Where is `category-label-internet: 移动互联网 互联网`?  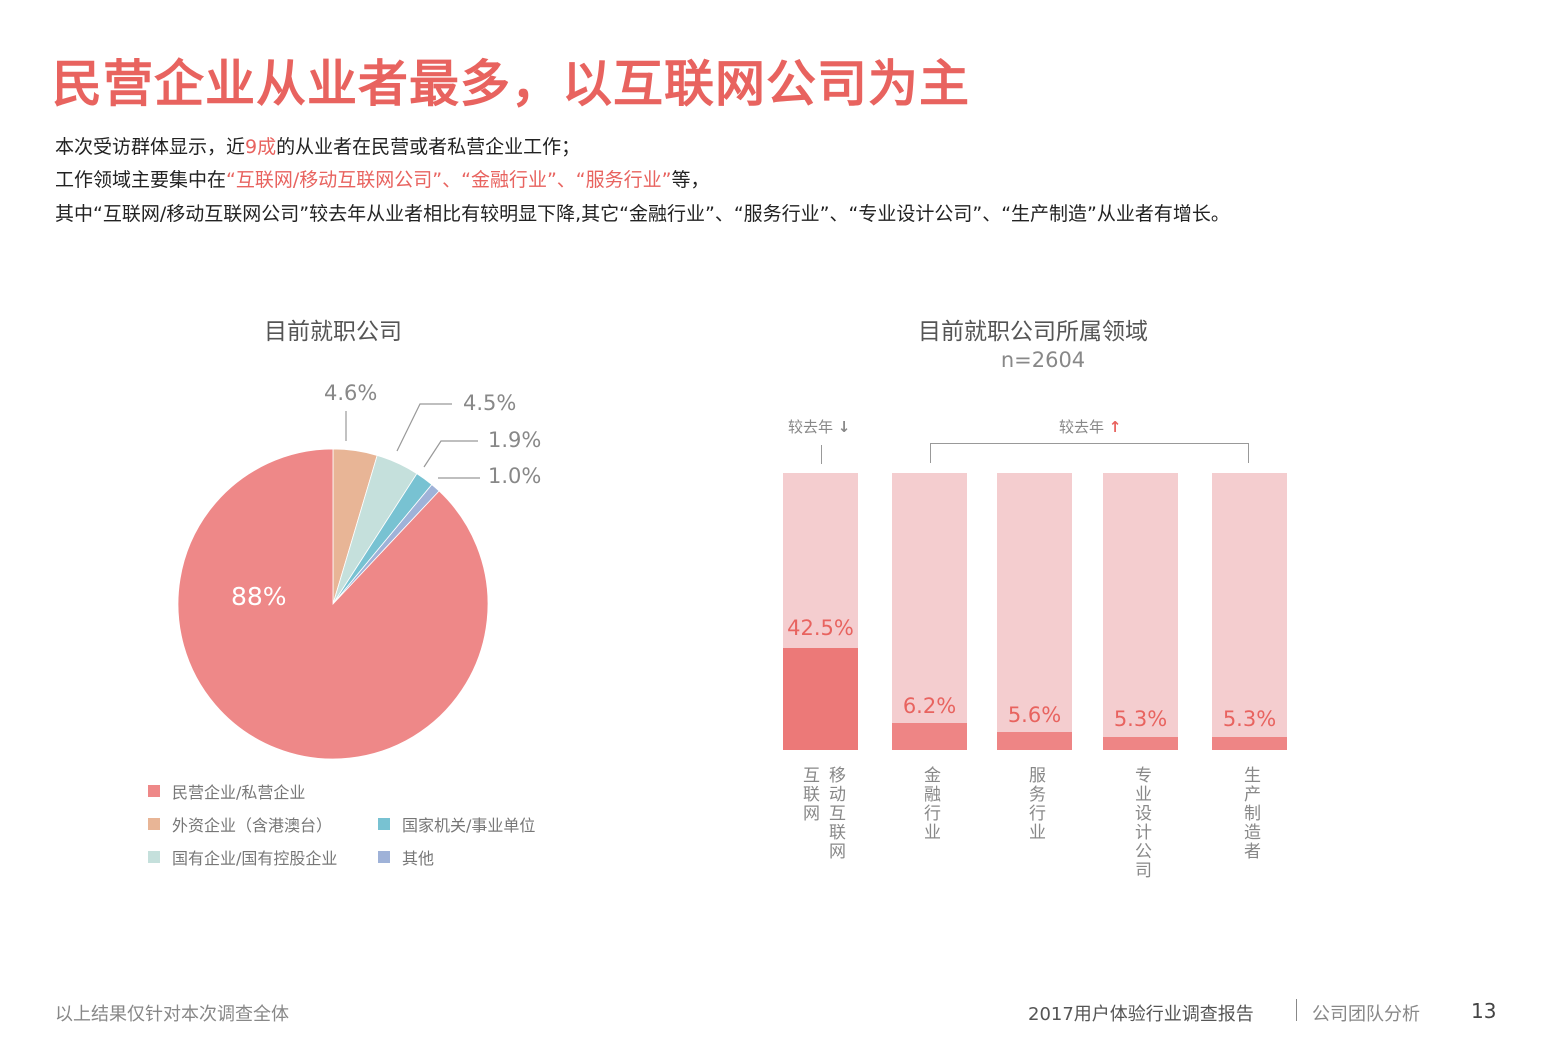
category-label-internet: 移动互联网 互联网 is located at coordinates (822, 813).